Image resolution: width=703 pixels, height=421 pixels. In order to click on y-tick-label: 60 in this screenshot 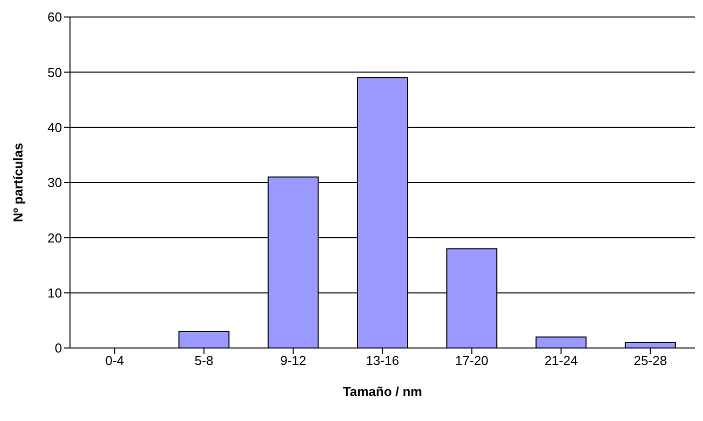, I will do `click(55, 17)`.